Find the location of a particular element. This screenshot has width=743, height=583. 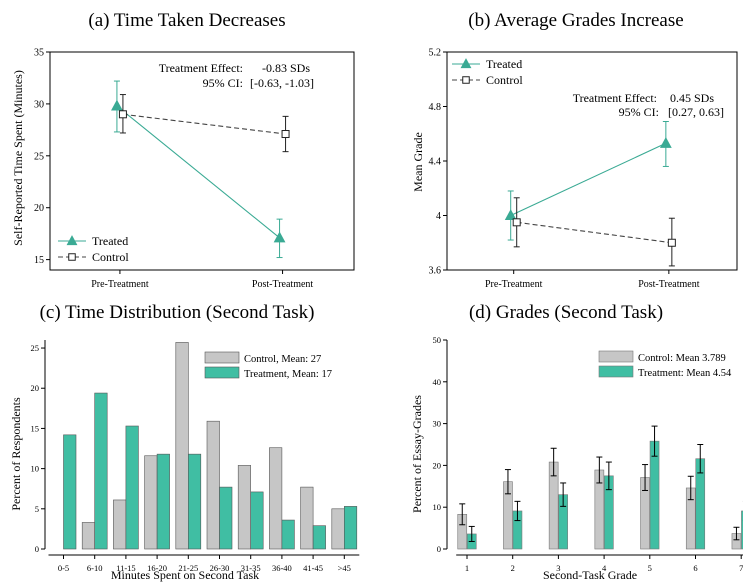

panel-c-xtick-label: 21-25 is located at coordinates (188, 568).